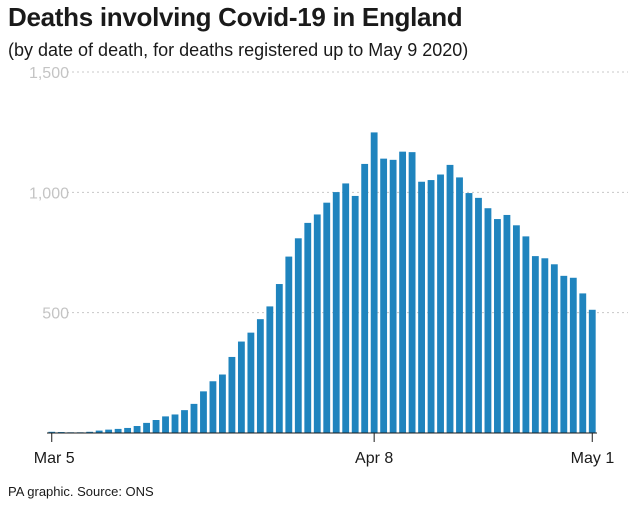 This screenshot has width=640, height=507. I want to click on chart-title: Deaths involving Covid-19 in England, so click(235, 17).